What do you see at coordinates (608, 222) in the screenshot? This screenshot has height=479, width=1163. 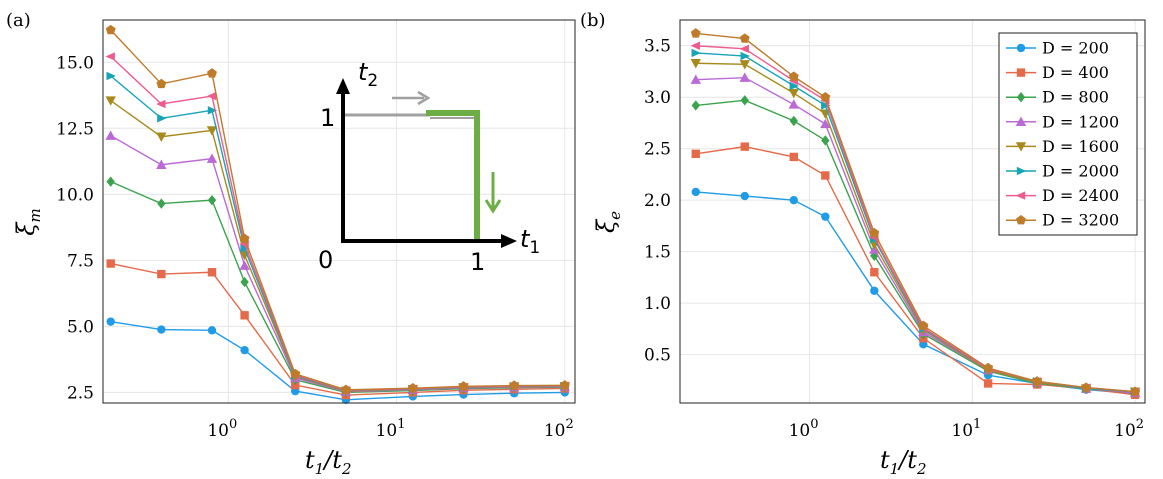 I see `y-axis-label-b: ξe` at bounding box center [608, 222].